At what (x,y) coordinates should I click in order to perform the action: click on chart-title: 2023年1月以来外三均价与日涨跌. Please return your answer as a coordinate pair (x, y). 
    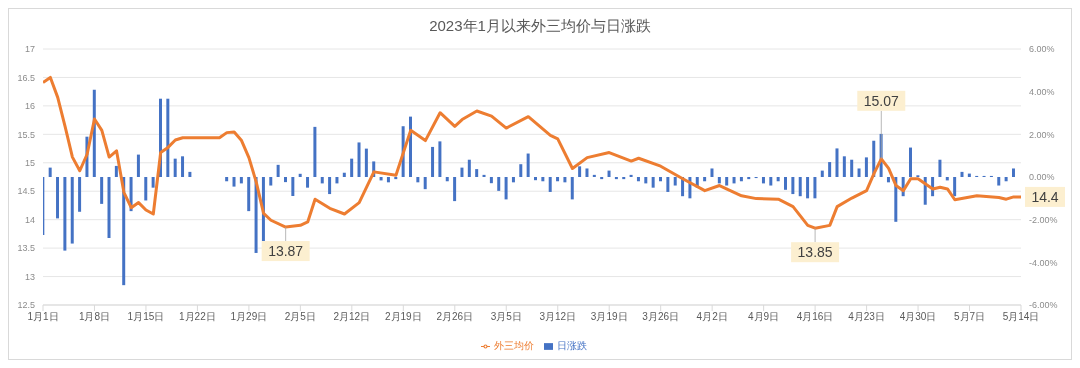
    Looking at the image, I should click on (540, 26).